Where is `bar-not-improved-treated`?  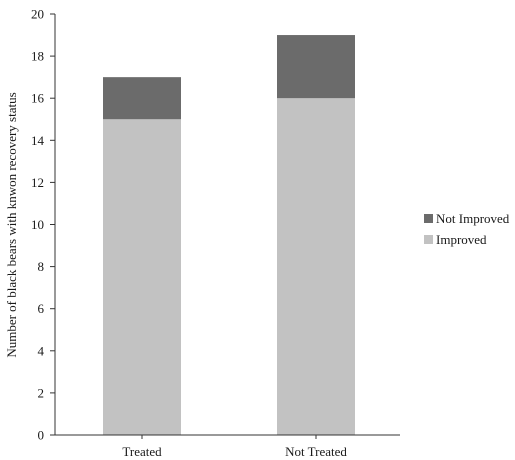 bar-not-improved-treated is located at coordinates (142, 98).